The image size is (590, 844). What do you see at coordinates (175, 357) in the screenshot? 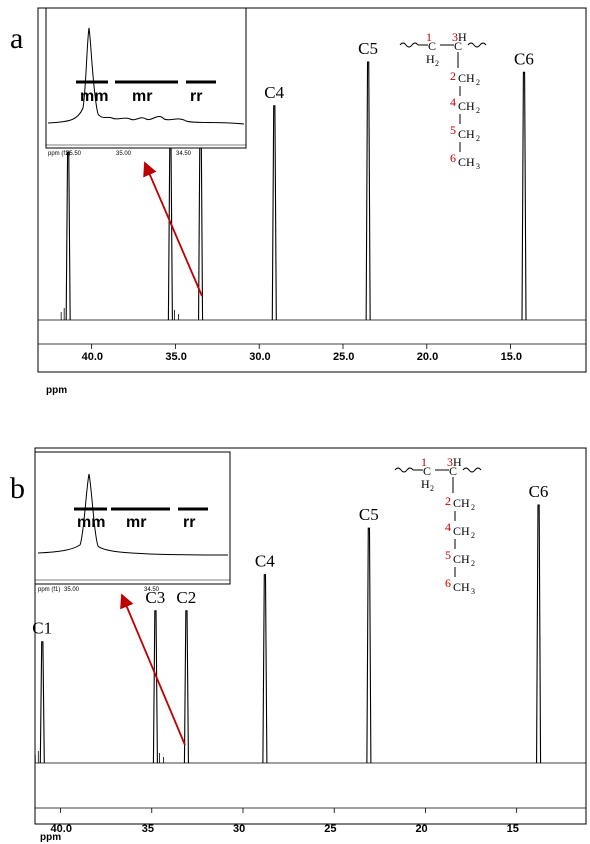
I see `x-tick-label: 35.0` at bounding box center [175, 357].